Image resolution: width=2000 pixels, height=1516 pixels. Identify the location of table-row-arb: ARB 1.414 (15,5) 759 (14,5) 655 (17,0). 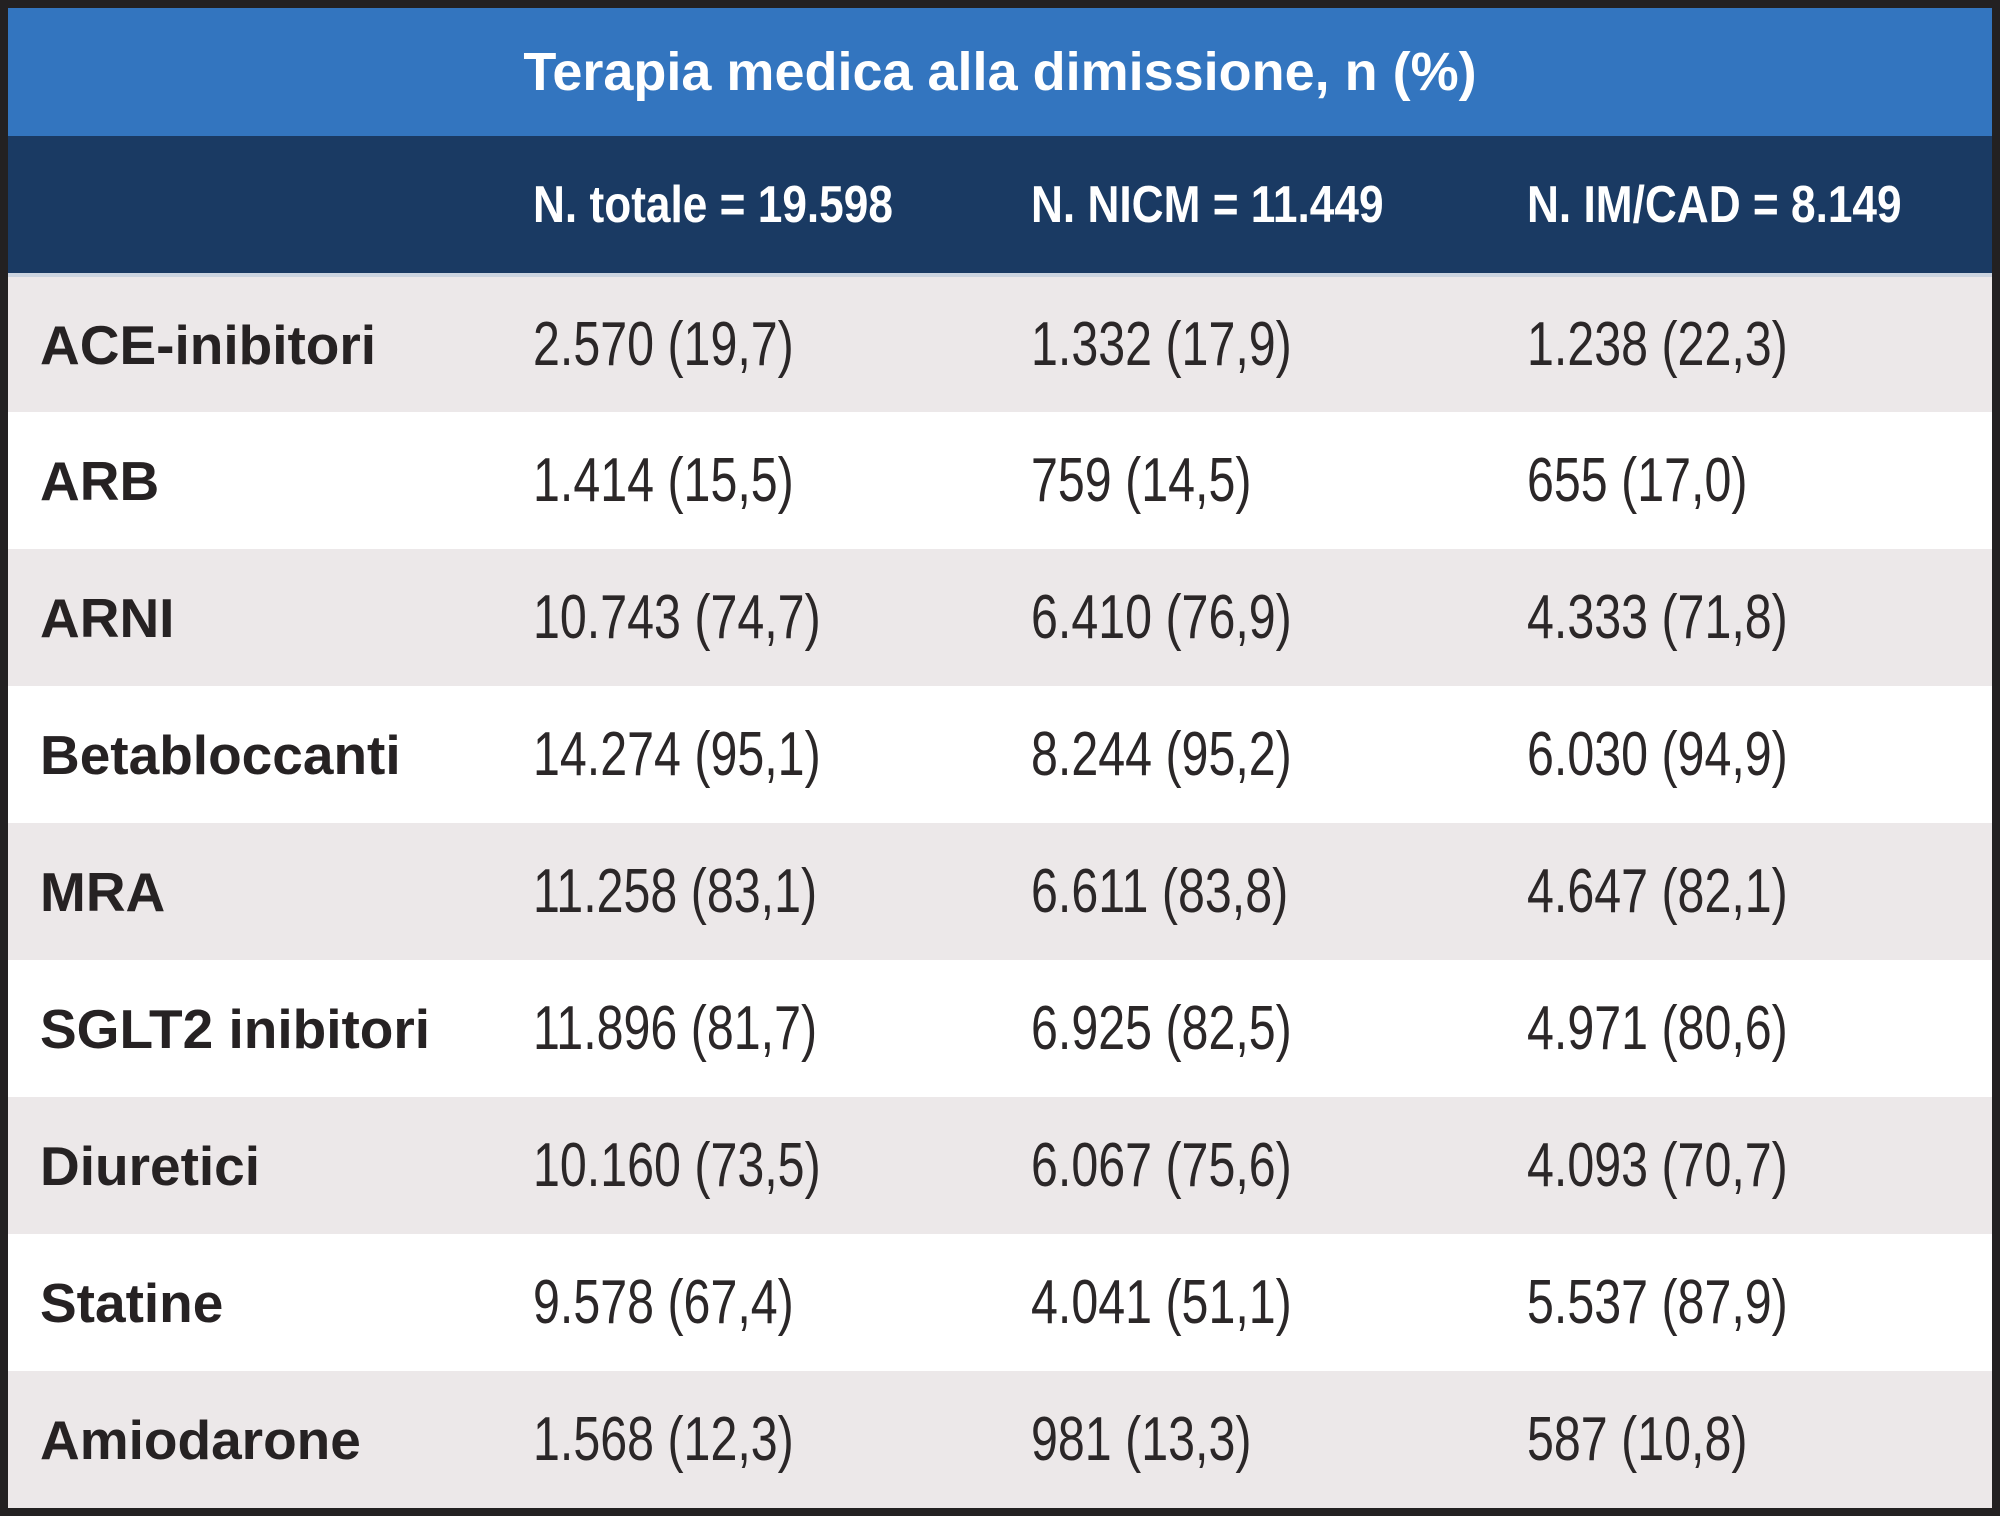
(1000, 480).